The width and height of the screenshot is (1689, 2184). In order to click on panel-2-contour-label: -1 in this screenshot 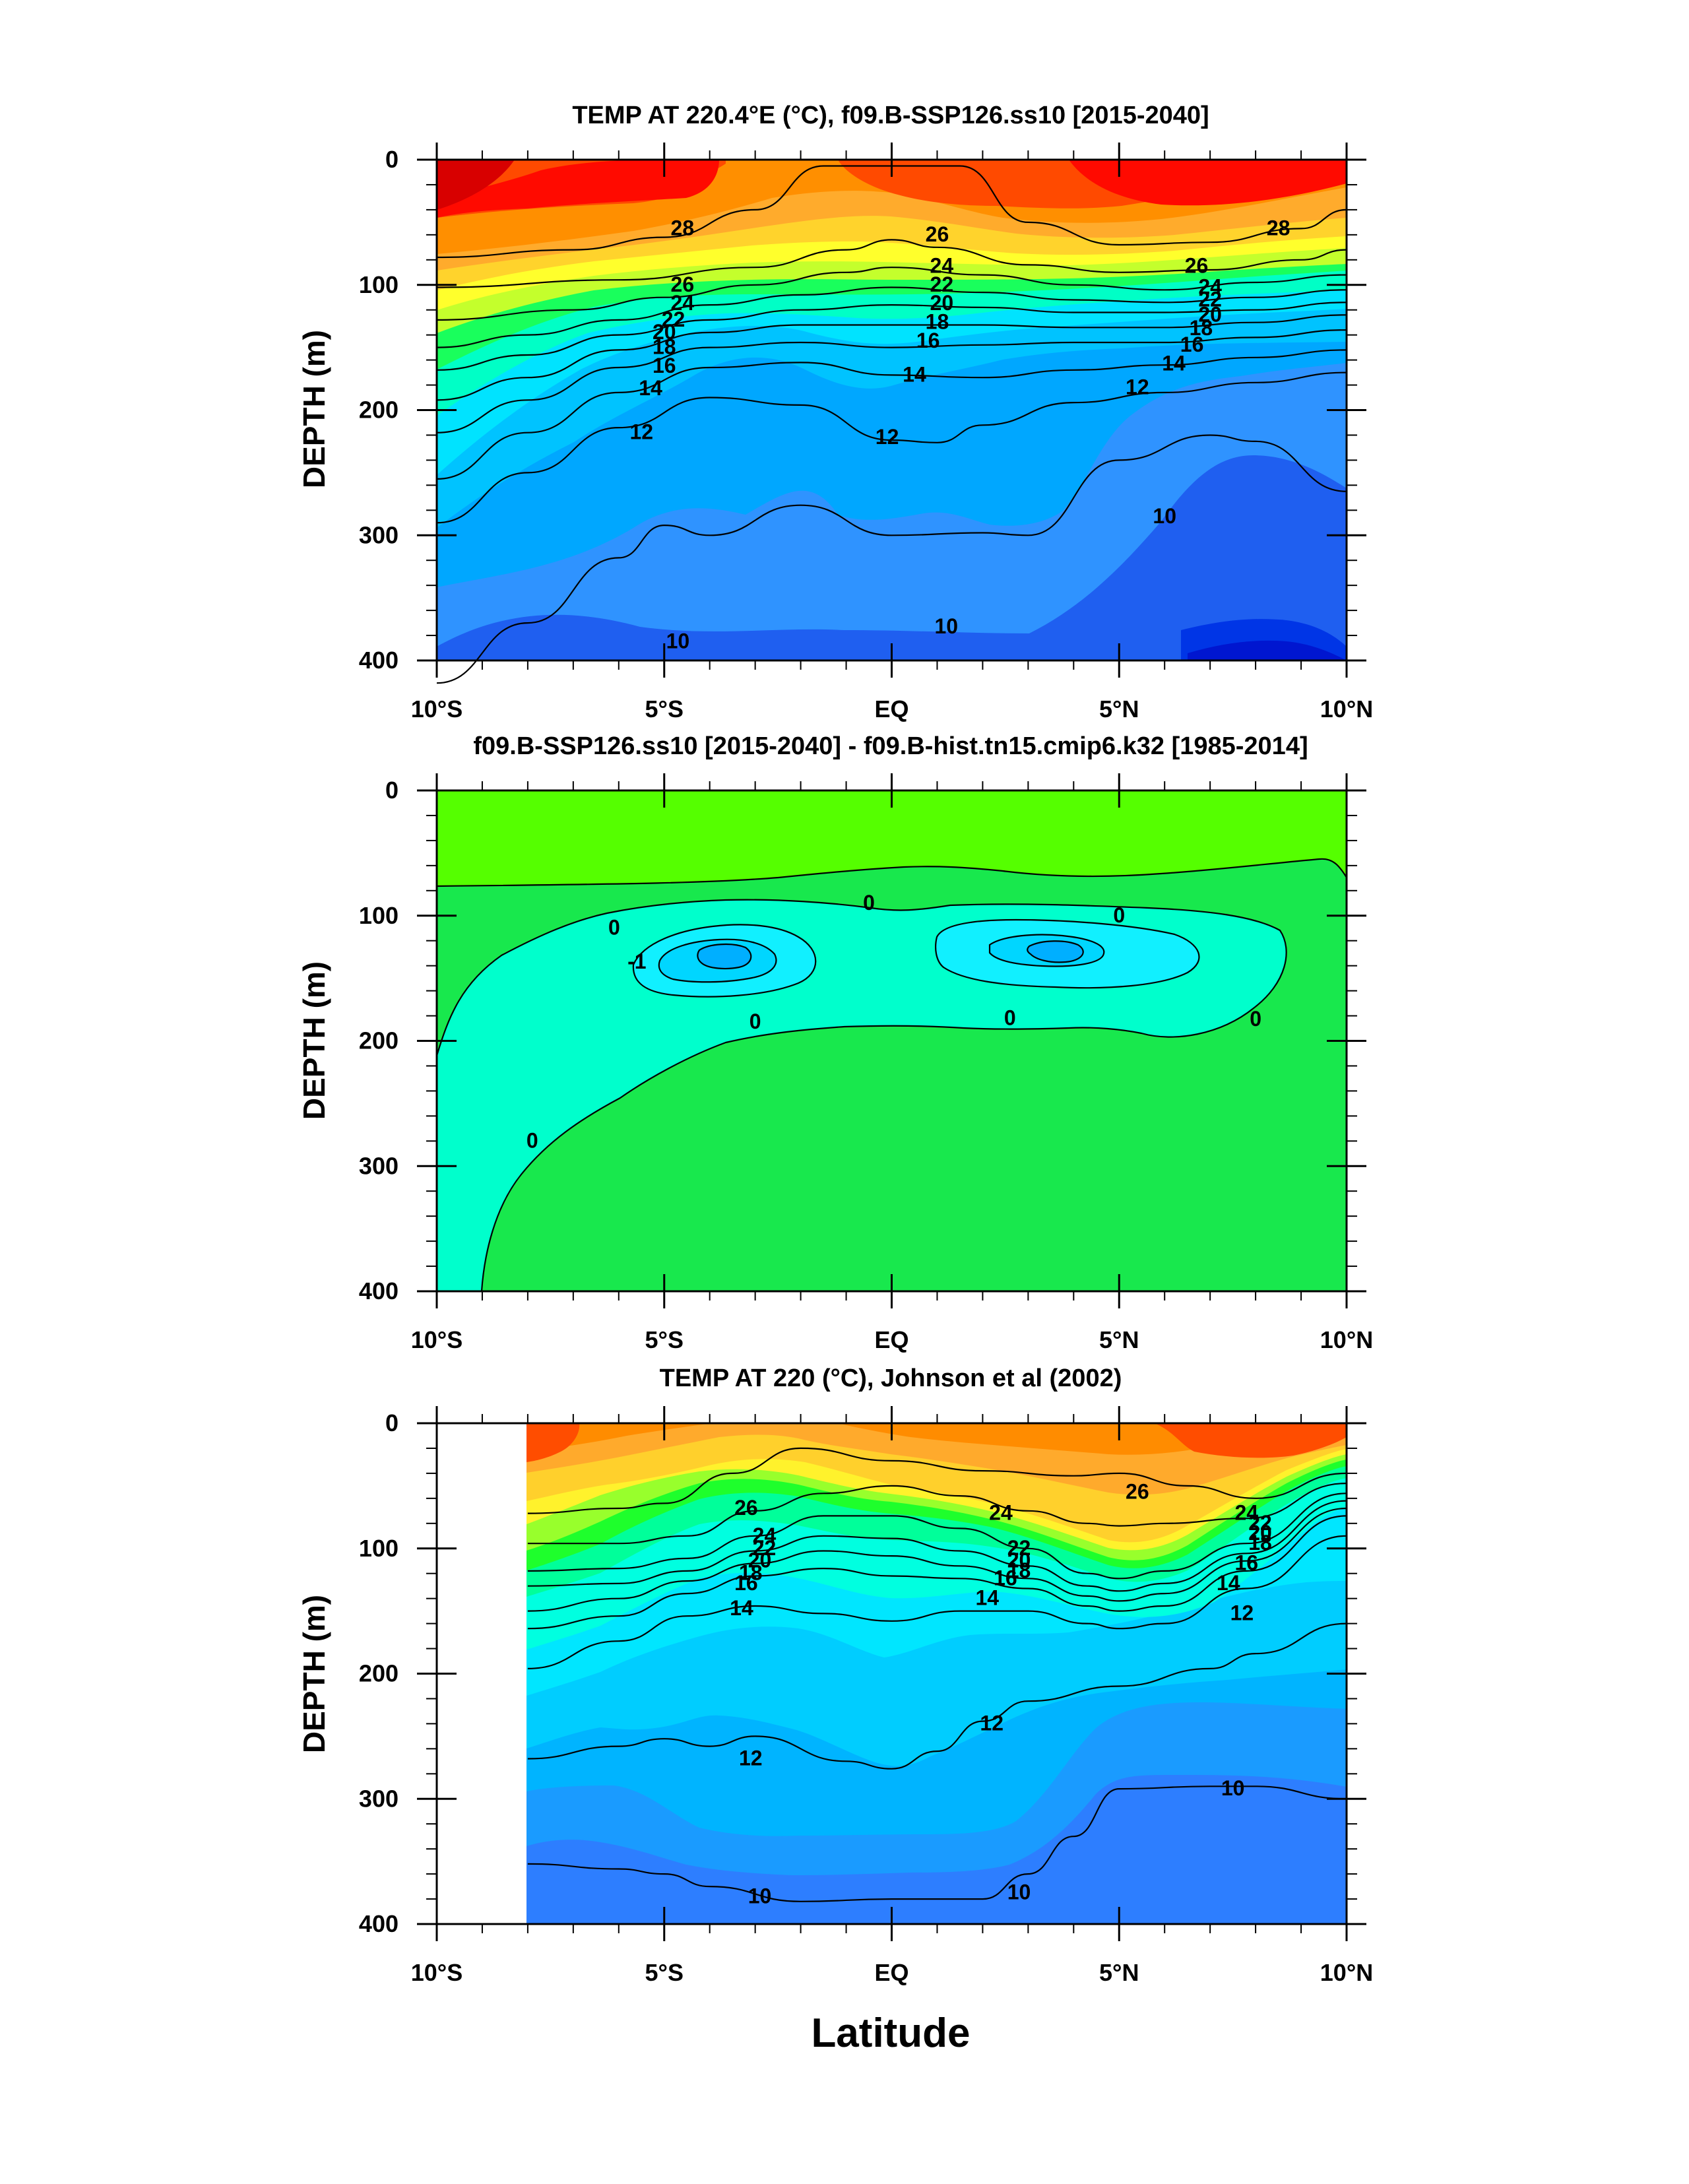, I will do `click(636, 961)`.